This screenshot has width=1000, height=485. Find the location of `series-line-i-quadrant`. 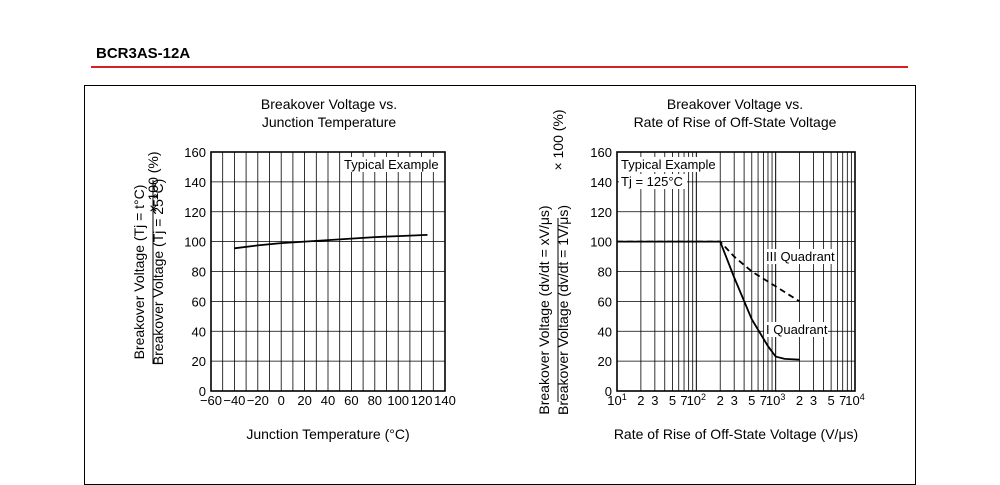

series-line-i-quadrant is located at coordinates (708, 300).